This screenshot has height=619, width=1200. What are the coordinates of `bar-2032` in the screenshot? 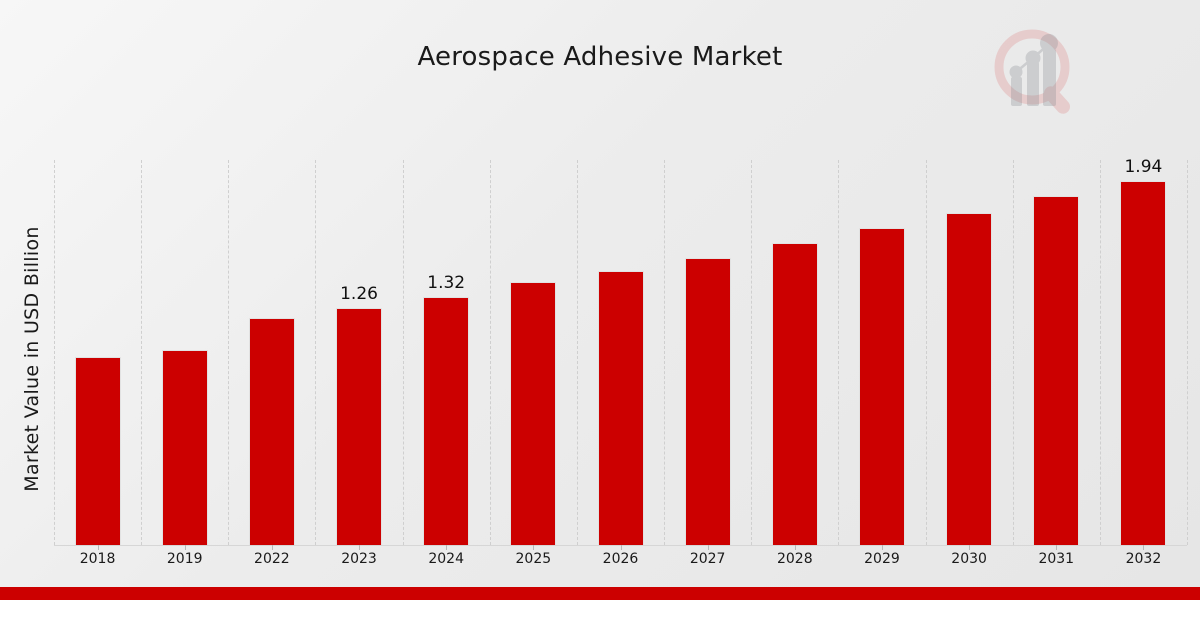 It's located at (1143, 362).